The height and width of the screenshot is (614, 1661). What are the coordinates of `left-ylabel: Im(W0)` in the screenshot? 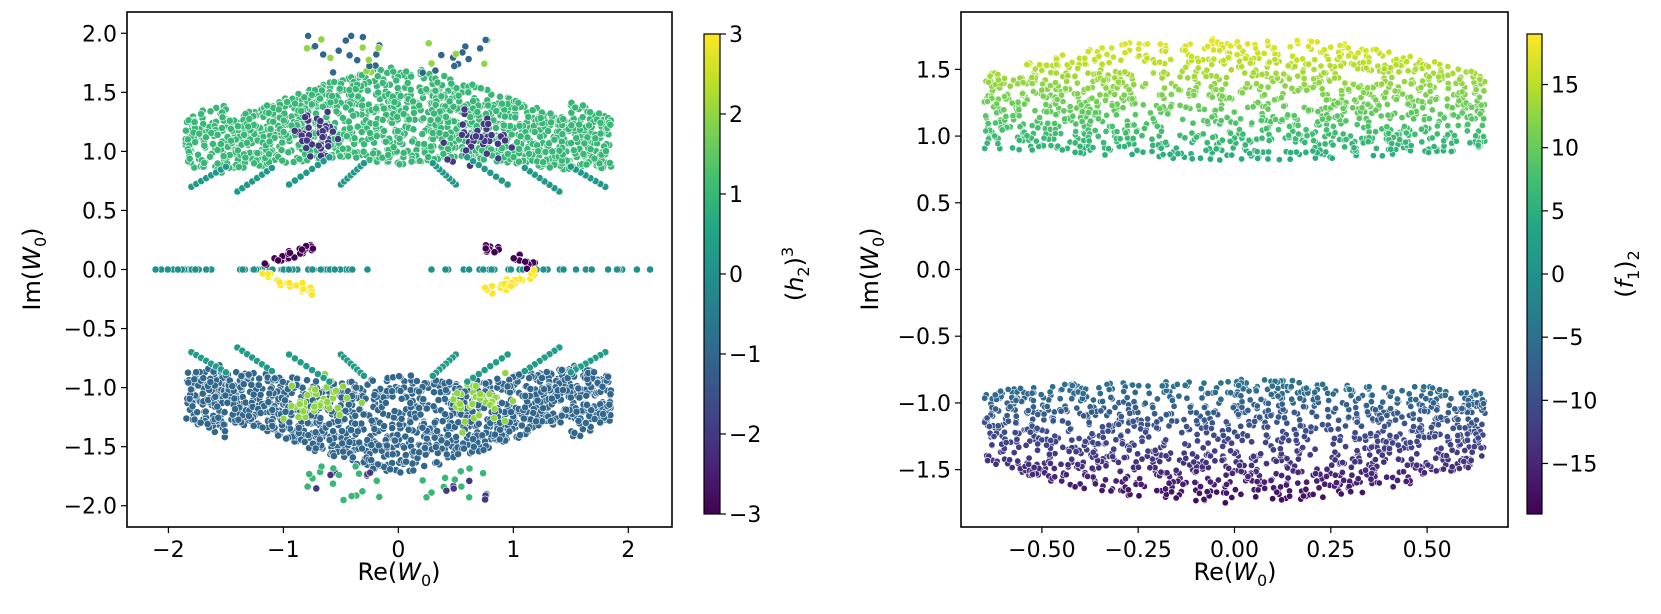 It's located at (34, 268).